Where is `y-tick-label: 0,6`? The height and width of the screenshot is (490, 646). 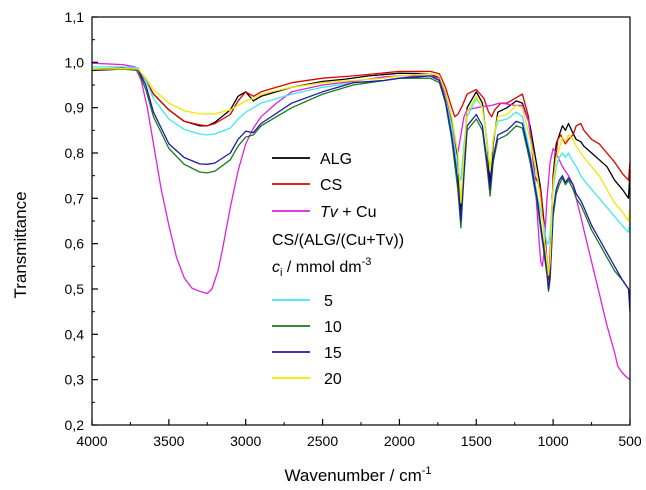
y-tick-label: 0,6 is located at coordinates (75, 244).